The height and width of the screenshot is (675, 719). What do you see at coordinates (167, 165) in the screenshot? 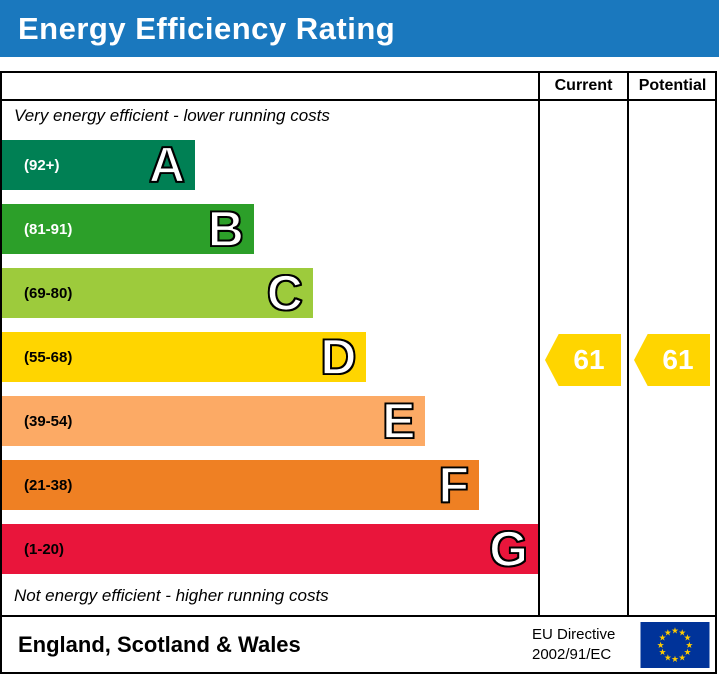
I see `band-grade-letter: A` at bounding box center [167, 165].